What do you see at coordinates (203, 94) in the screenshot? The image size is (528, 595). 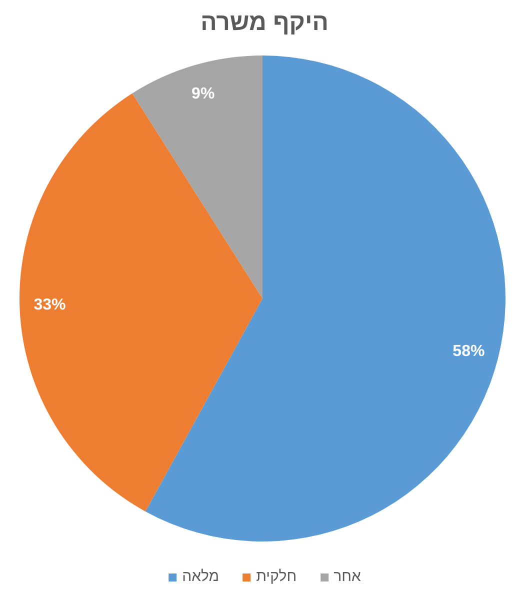 I see `data-label: 9%` at bounding box center [203, 94].